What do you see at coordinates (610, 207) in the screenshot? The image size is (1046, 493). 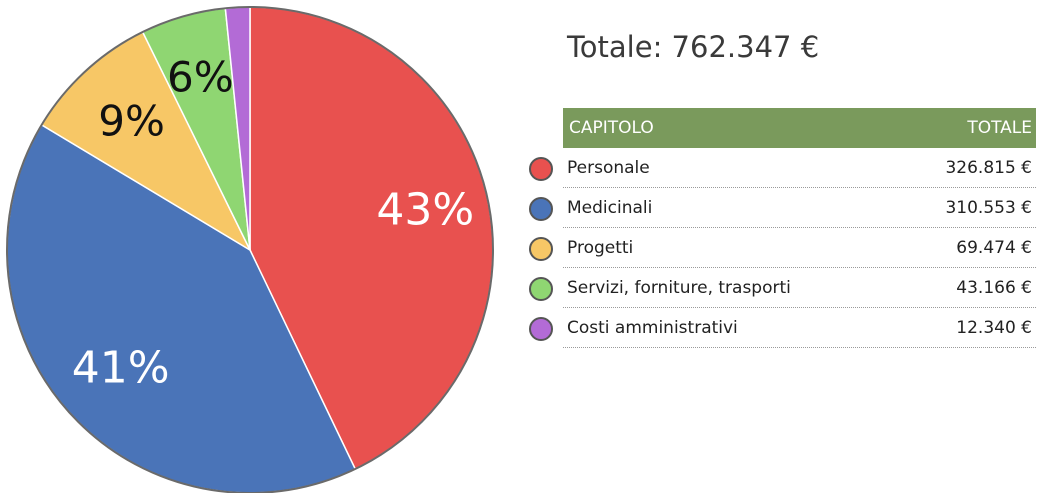 I see `row-label: Medicinali` at bounding box center [610, 207].